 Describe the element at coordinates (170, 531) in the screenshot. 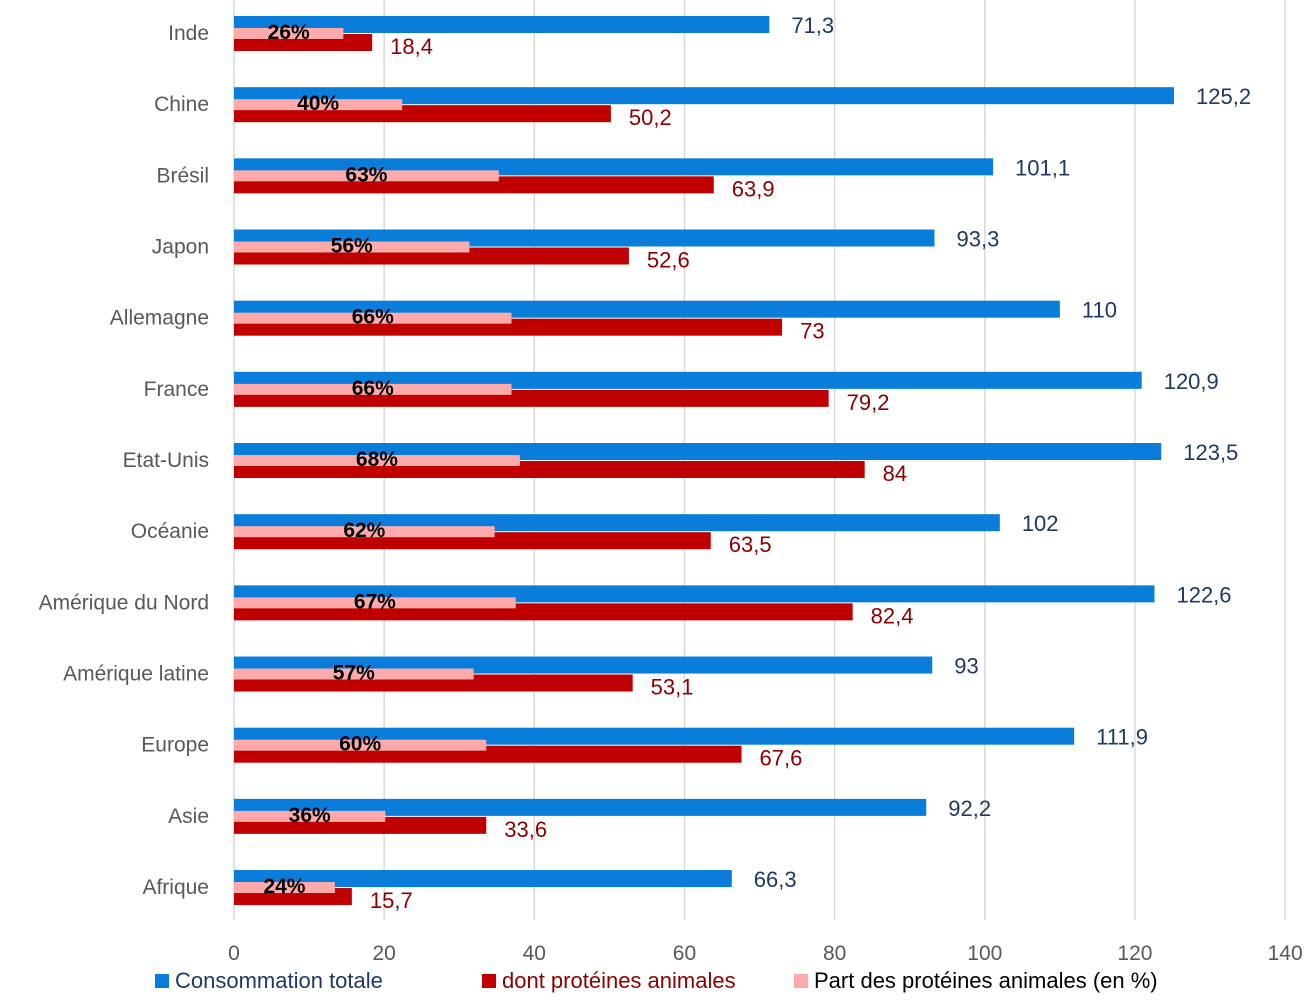

I see `category-label: Océanie` at that location.